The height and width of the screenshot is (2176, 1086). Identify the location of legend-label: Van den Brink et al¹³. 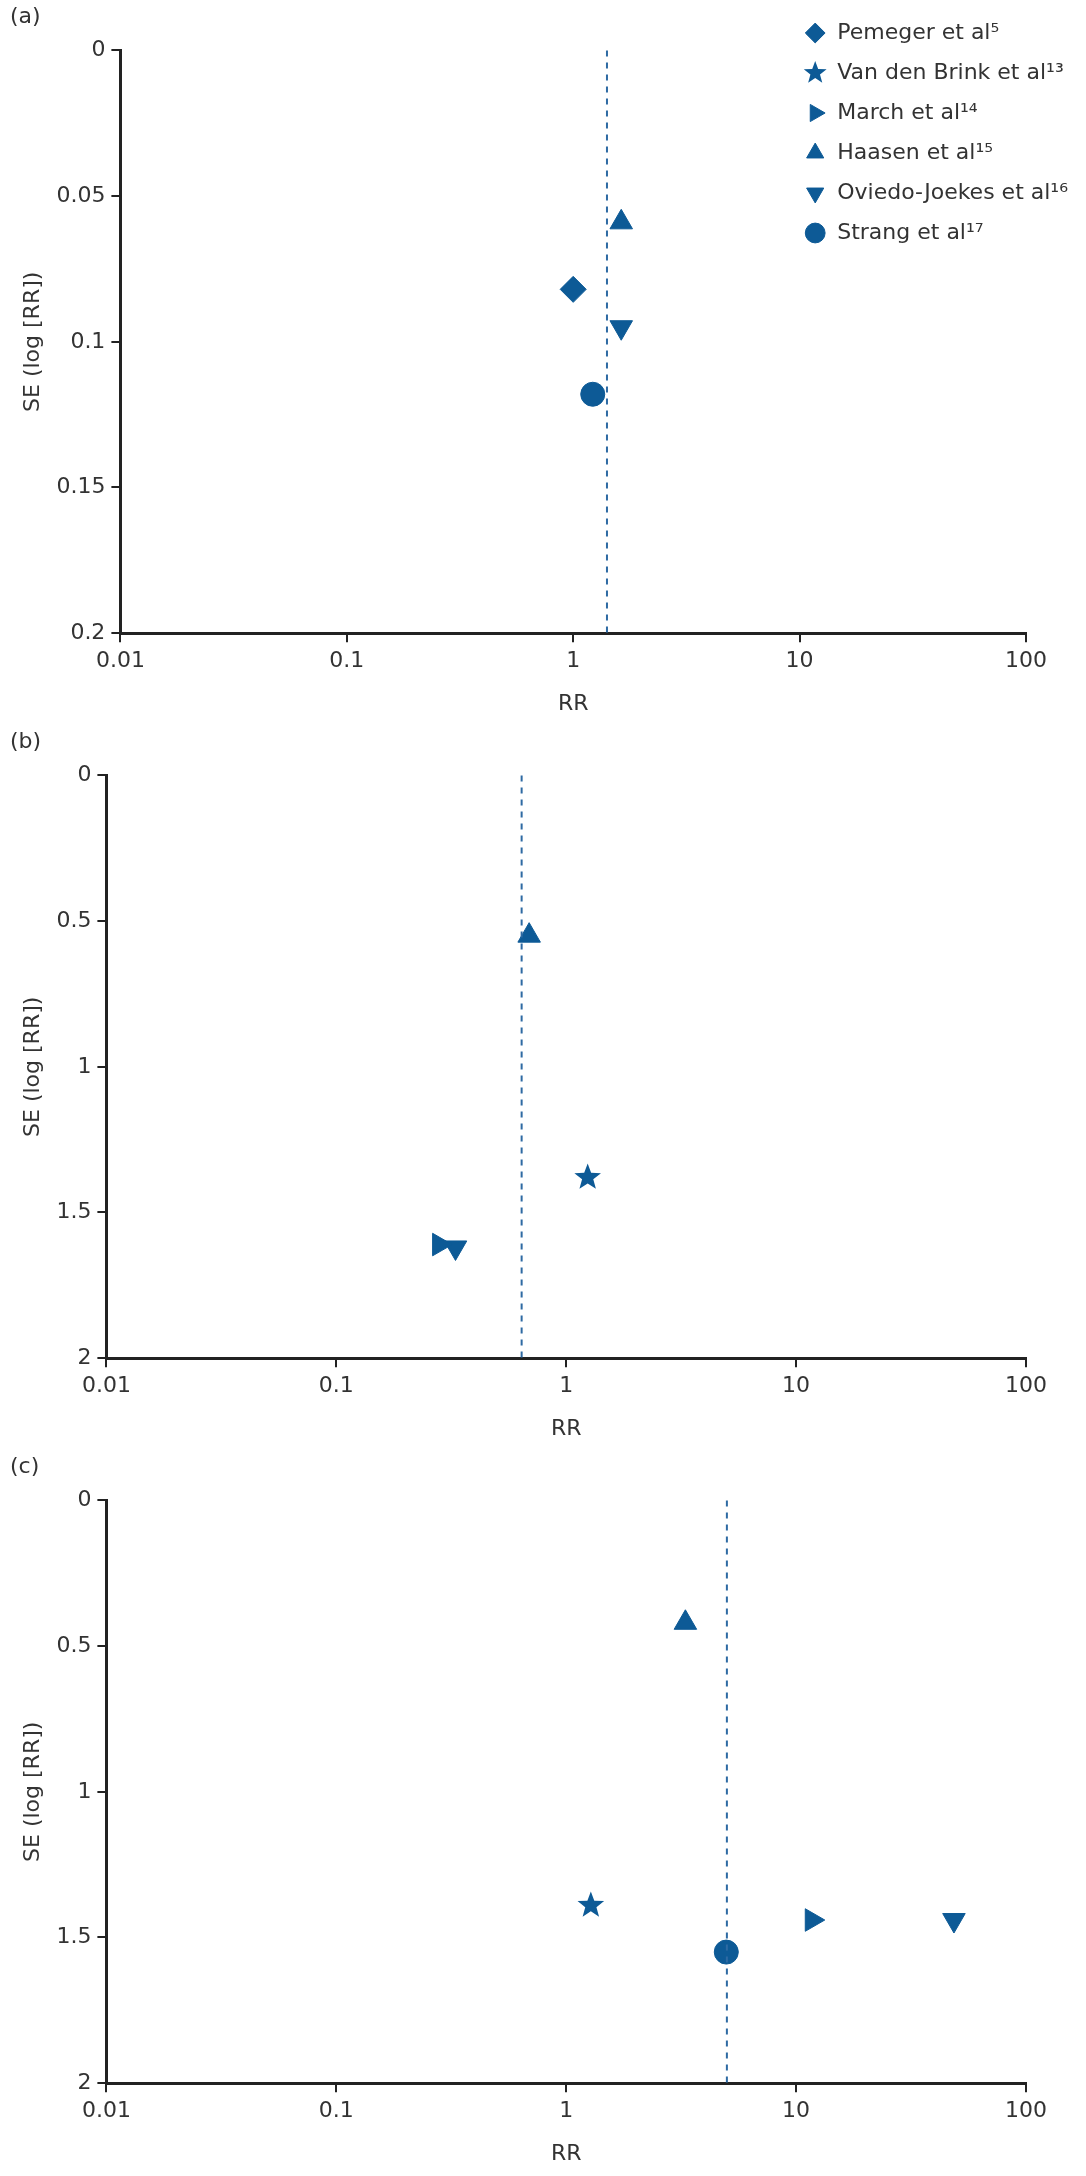
(950, 71).